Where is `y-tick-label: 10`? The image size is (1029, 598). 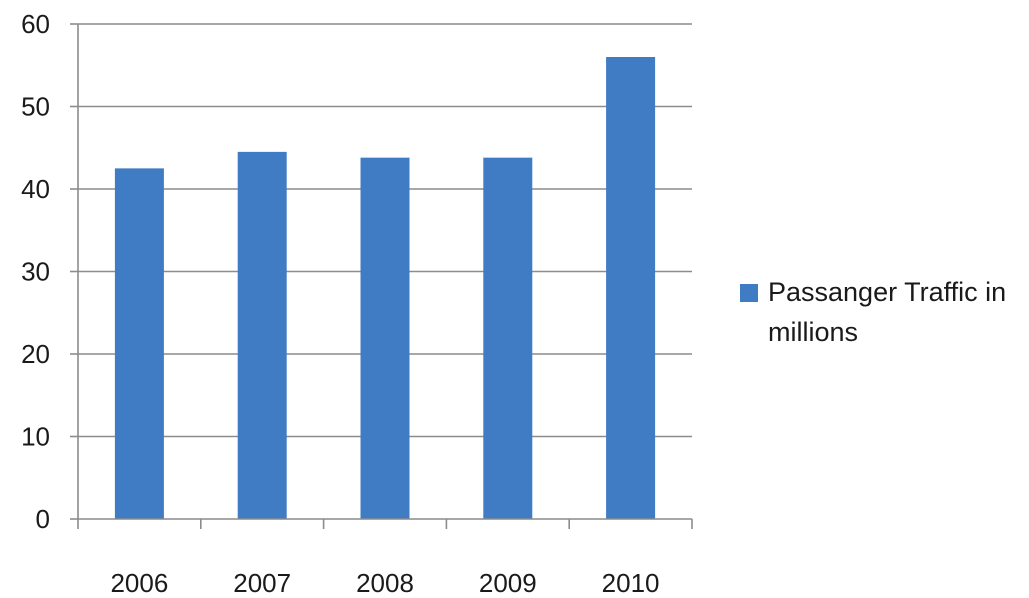
y-tick-label: 10 is located at coordinates (35, 437).